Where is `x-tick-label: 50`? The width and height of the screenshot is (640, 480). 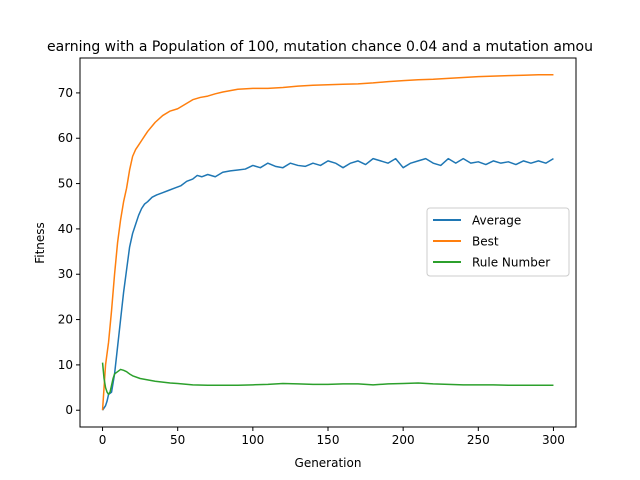 x-tick-label: 50 is located at coordinates (177, 440).